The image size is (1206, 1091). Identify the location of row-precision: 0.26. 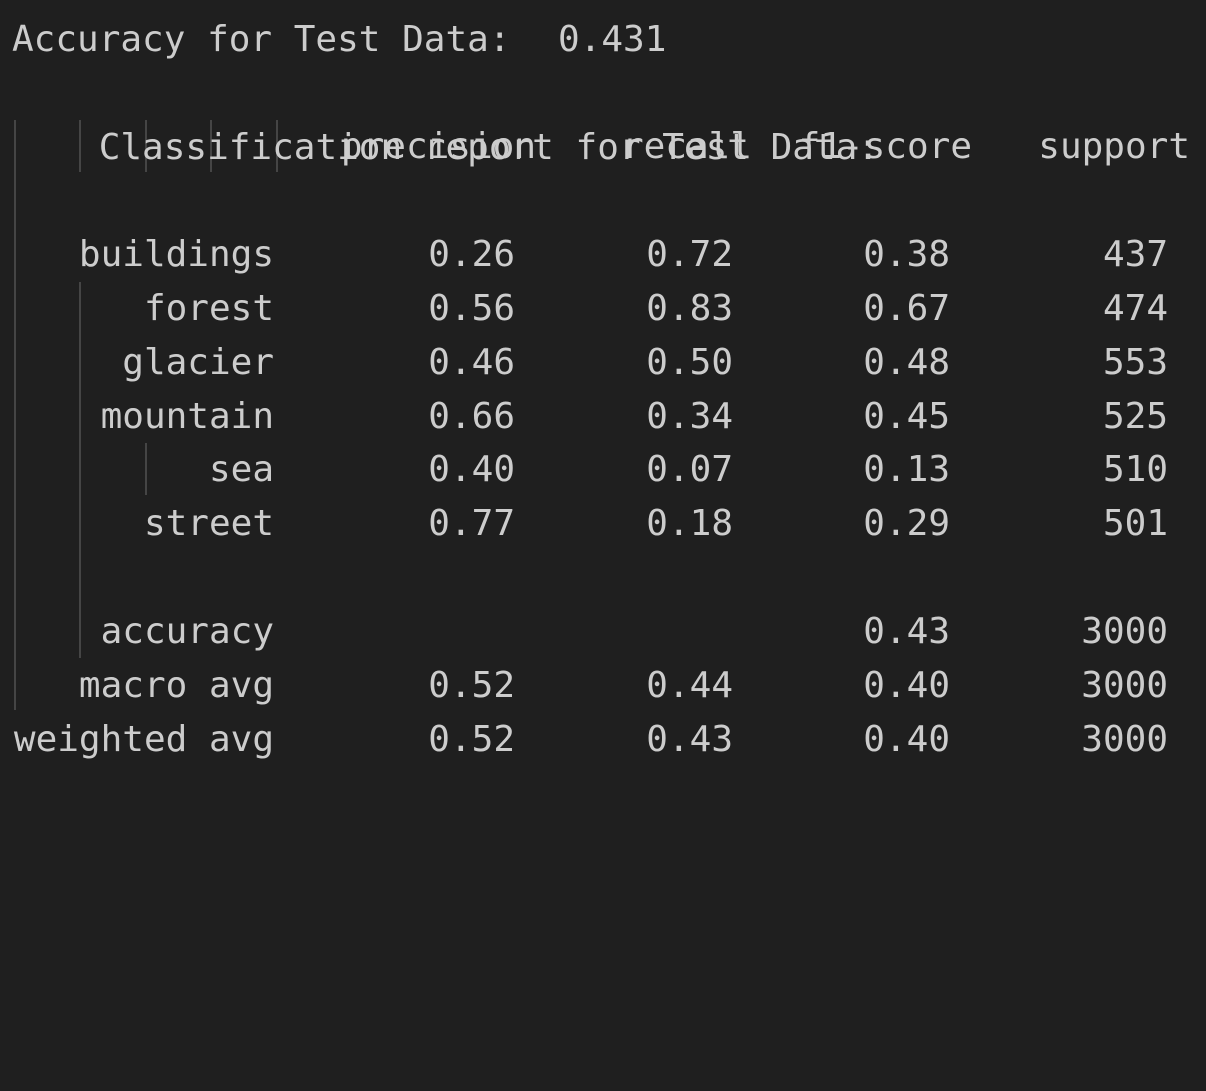
(471, 254).